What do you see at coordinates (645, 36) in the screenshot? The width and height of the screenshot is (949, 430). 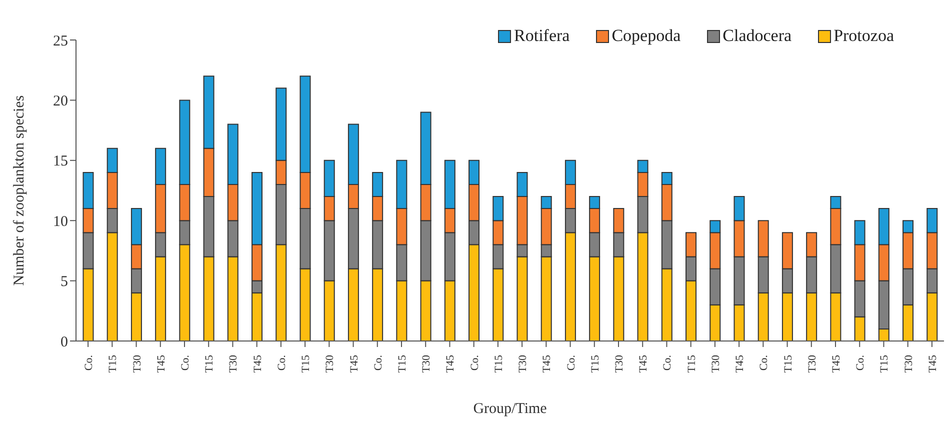 I see `legend-label: Copepoda` at bounding box center [645, 36].